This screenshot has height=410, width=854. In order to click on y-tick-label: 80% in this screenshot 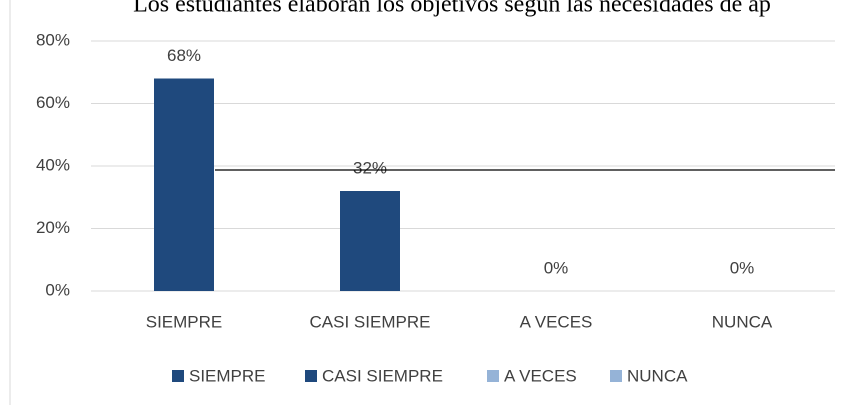, I will do `click(53, 39)`.